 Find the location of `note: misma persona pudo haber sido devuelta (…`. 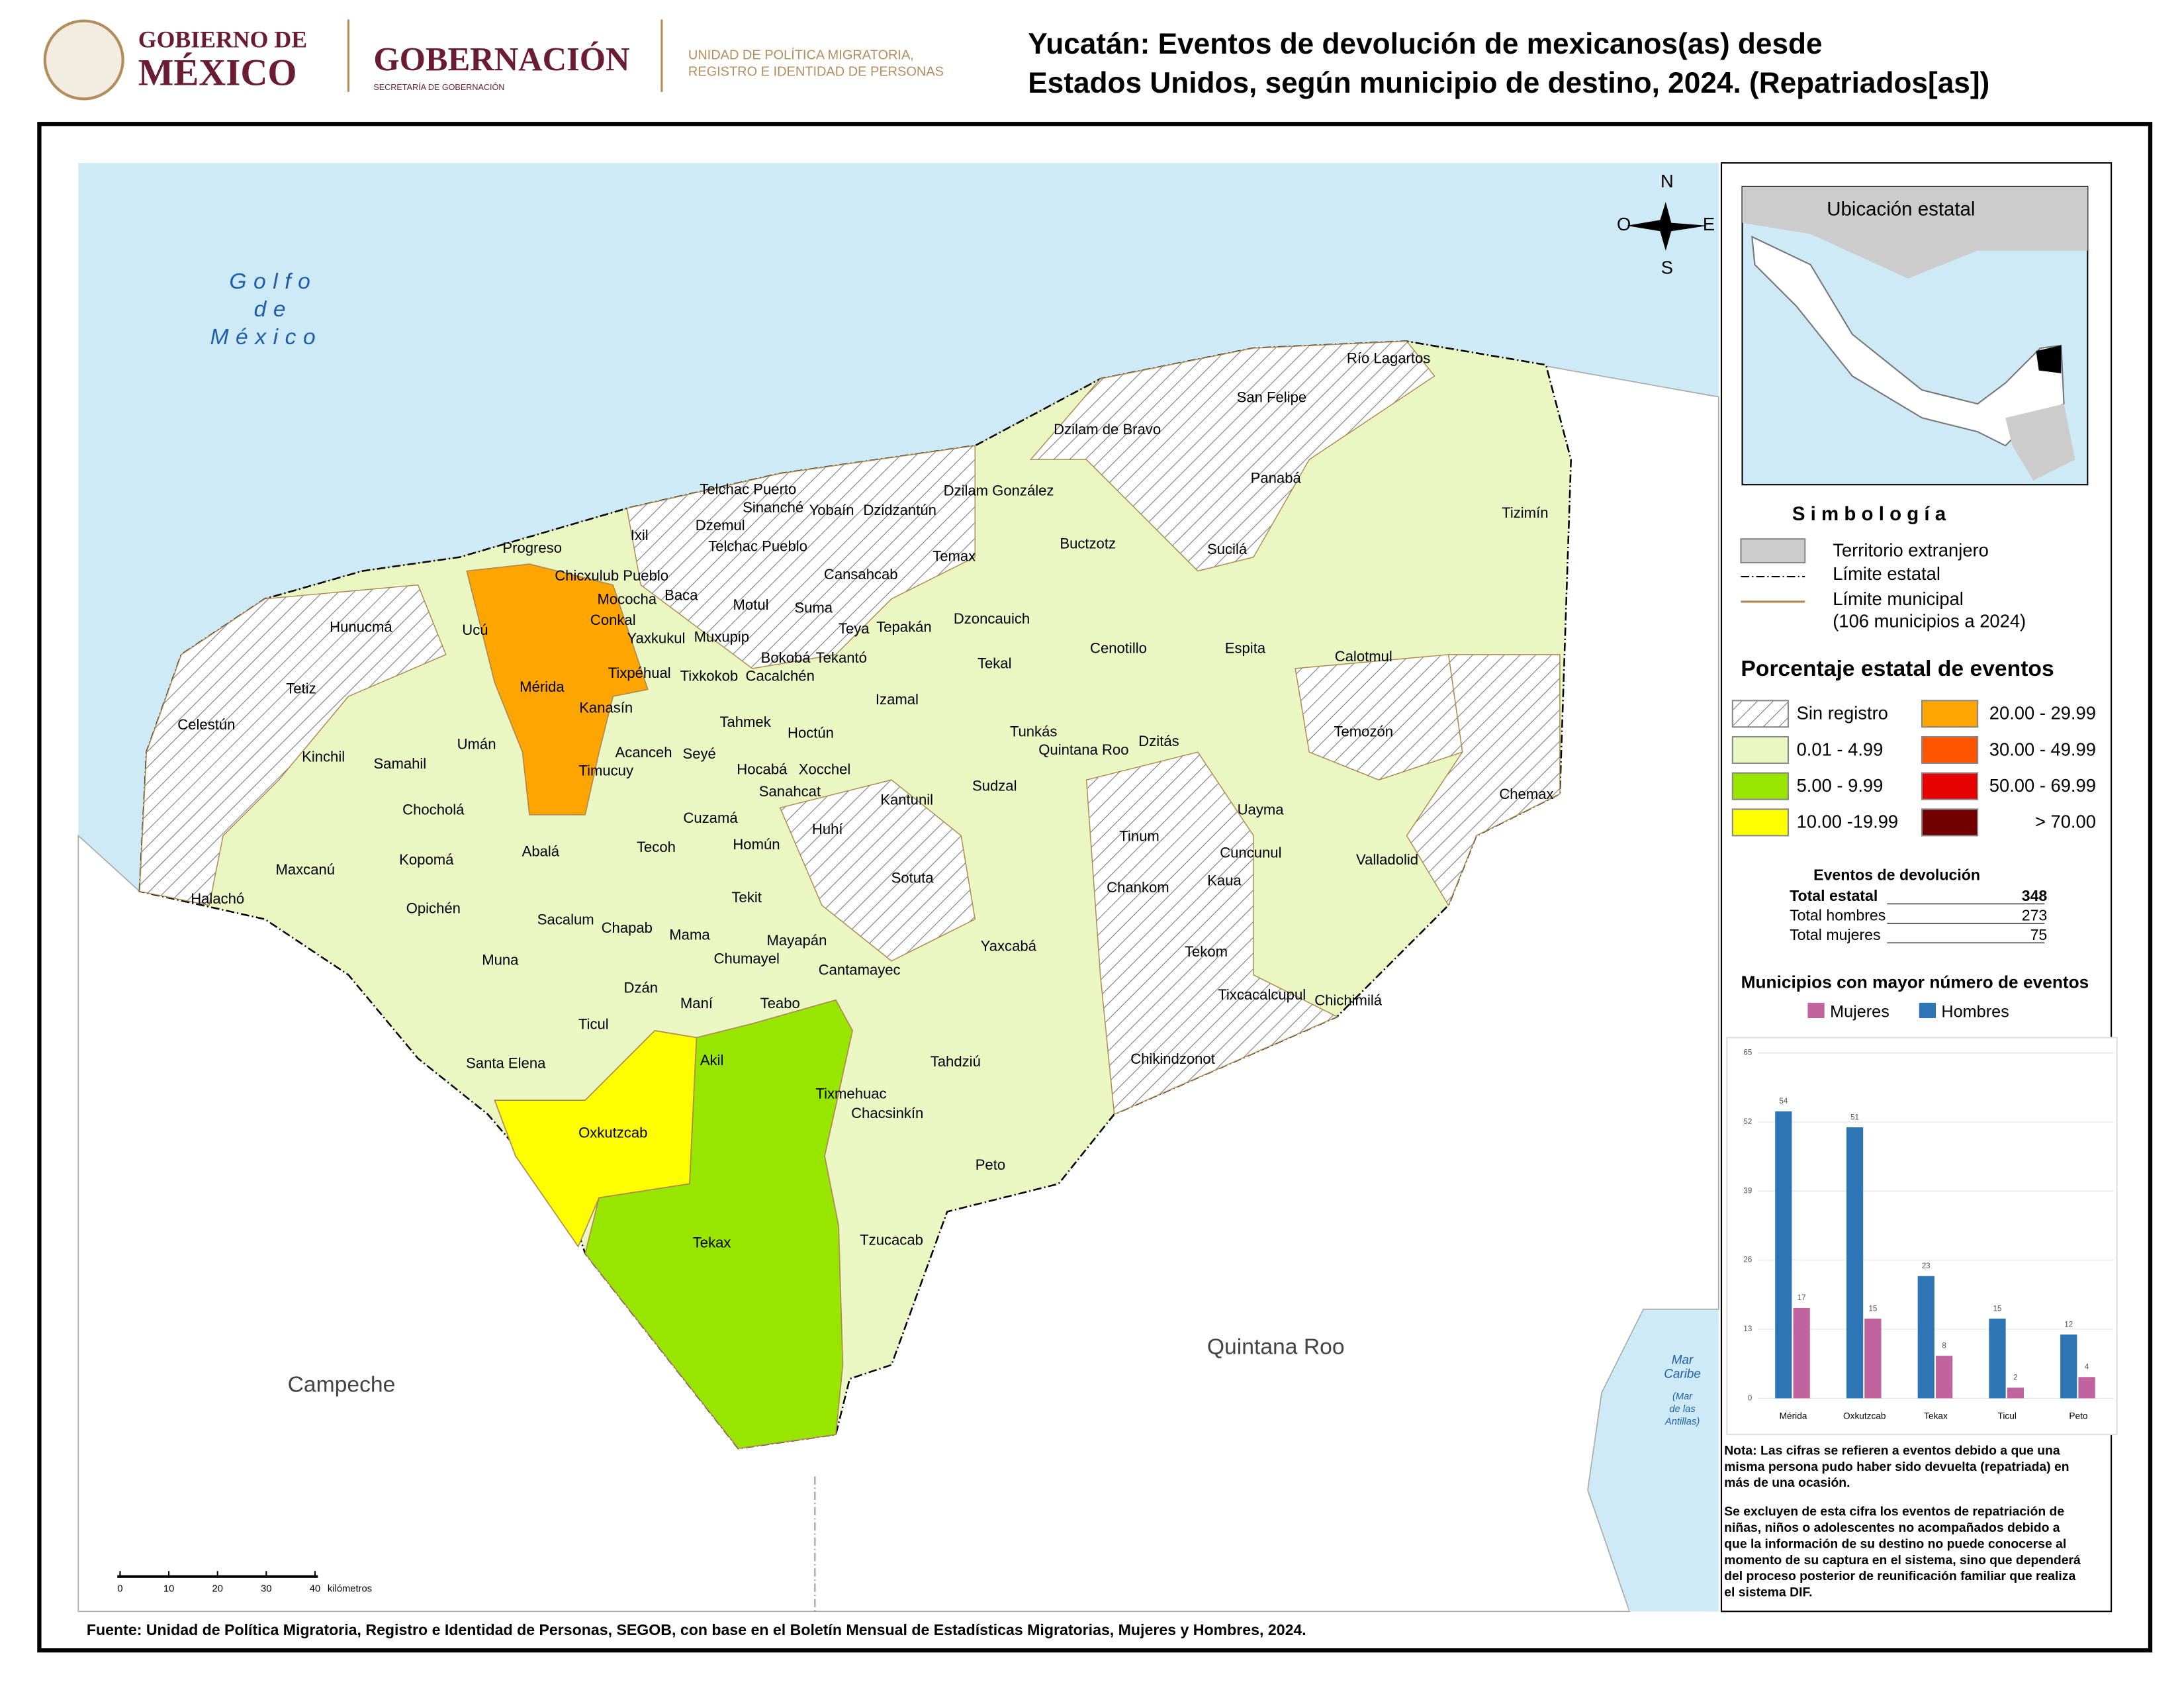

note: misma persona pudo haber sido devuelta (… is located at coordinates (1897, 1467).